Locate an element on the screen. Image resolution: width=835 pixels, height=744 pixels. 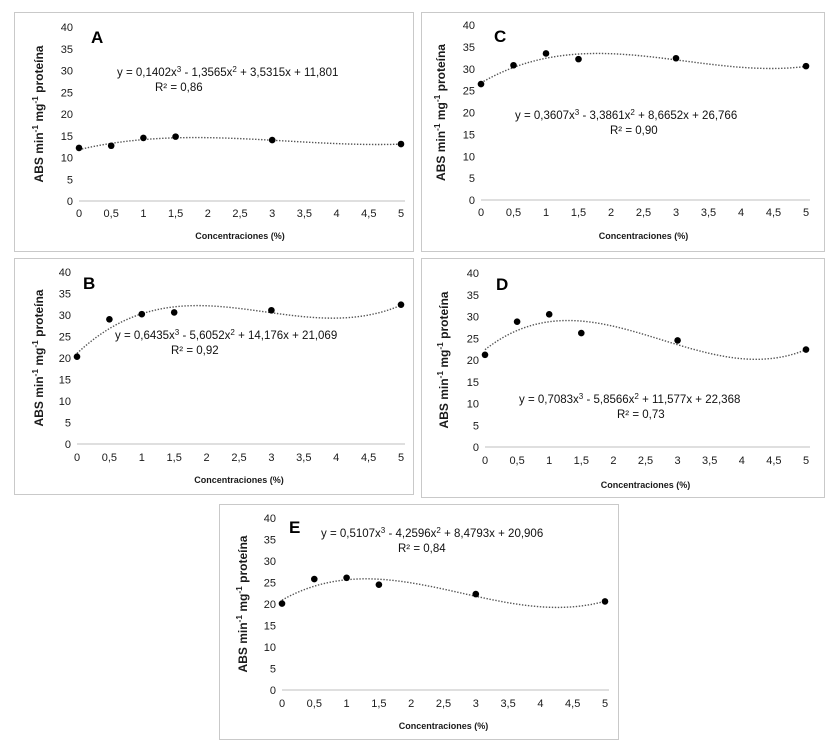
trendline-equation-part: y = 0,1402x is located at coordinates (147, 73).